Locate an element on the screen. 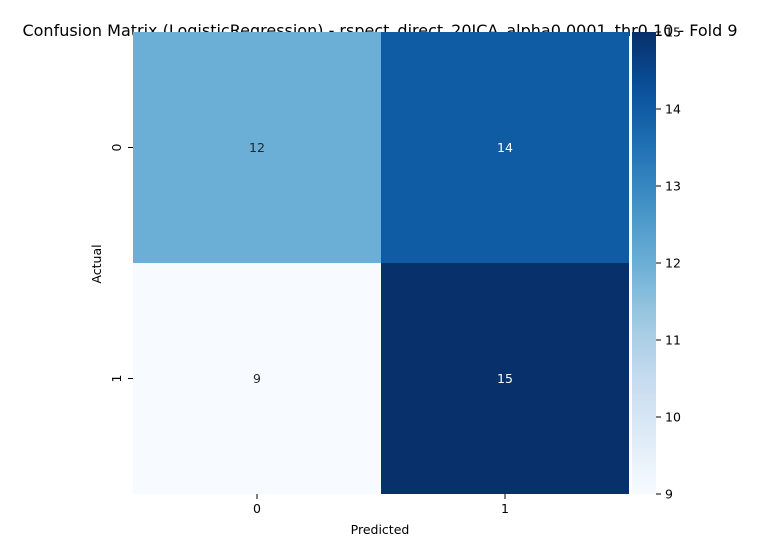 This screenshot has height=547, width=761. y-axis-label: Actual is located at coordinates (96, 263).